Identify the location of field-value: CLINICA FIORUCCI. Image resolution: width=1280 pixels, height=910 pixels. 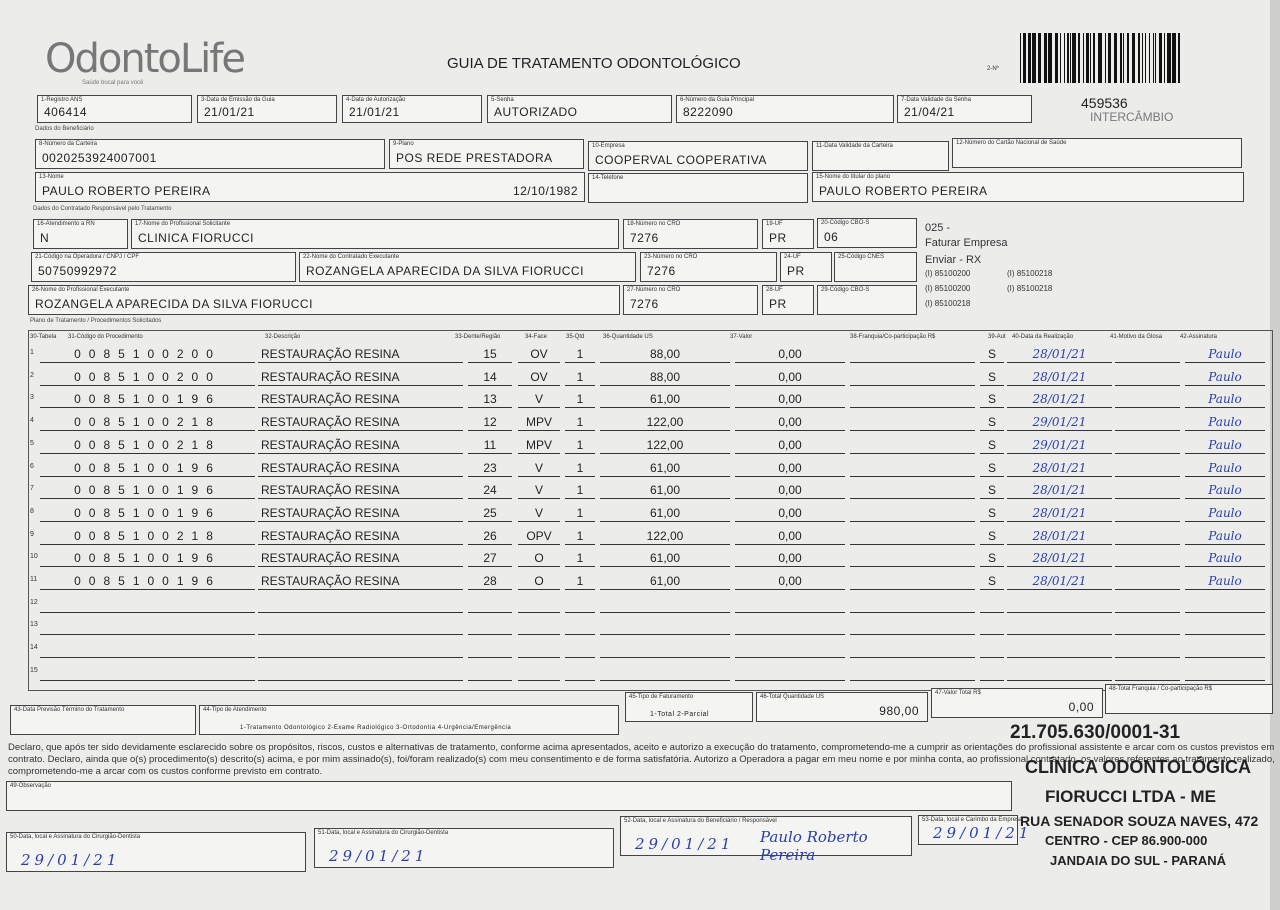
(196, 238).